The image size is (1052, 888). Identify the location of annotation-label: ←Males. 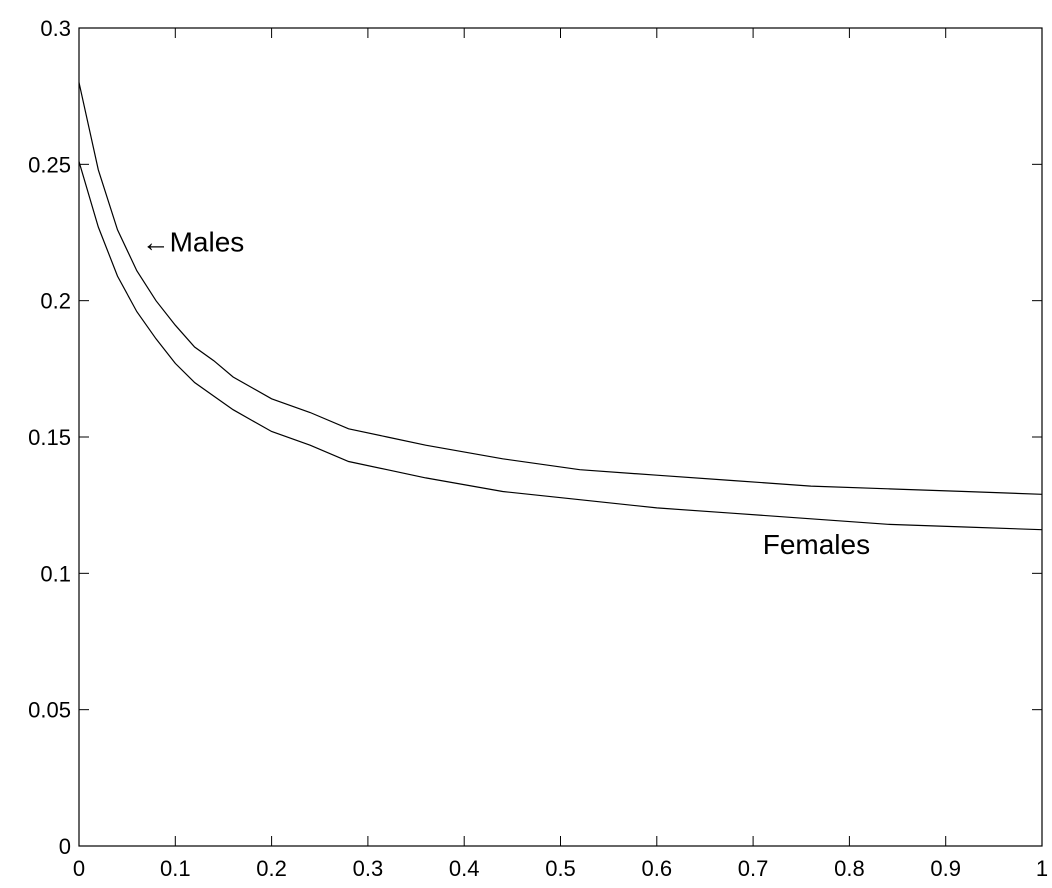
(193, 242).